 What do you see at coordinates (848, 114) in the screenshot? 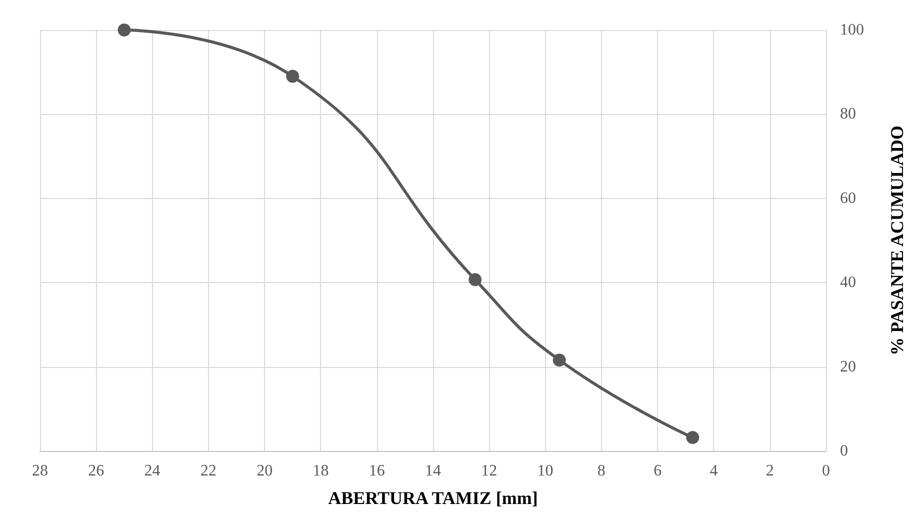
I see `y-tick-label: 80` at bounding box center [848, 114].